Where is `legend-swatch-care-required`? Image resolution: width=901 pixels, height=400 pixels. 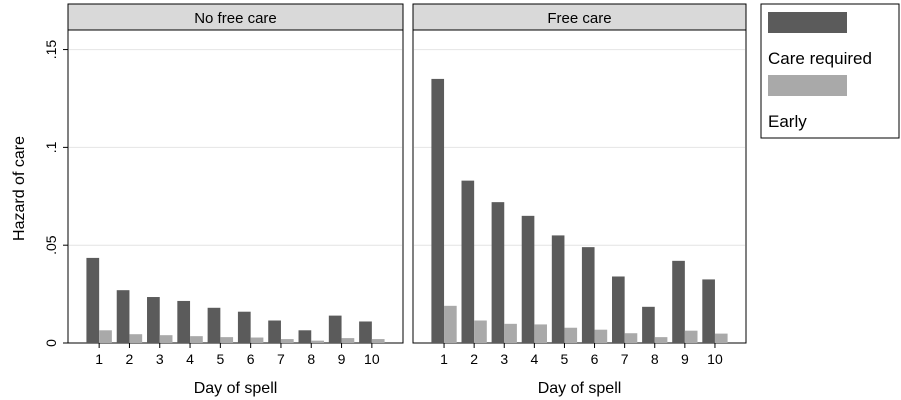
legend-swatch-care-required is located at coordinates (807, 22).